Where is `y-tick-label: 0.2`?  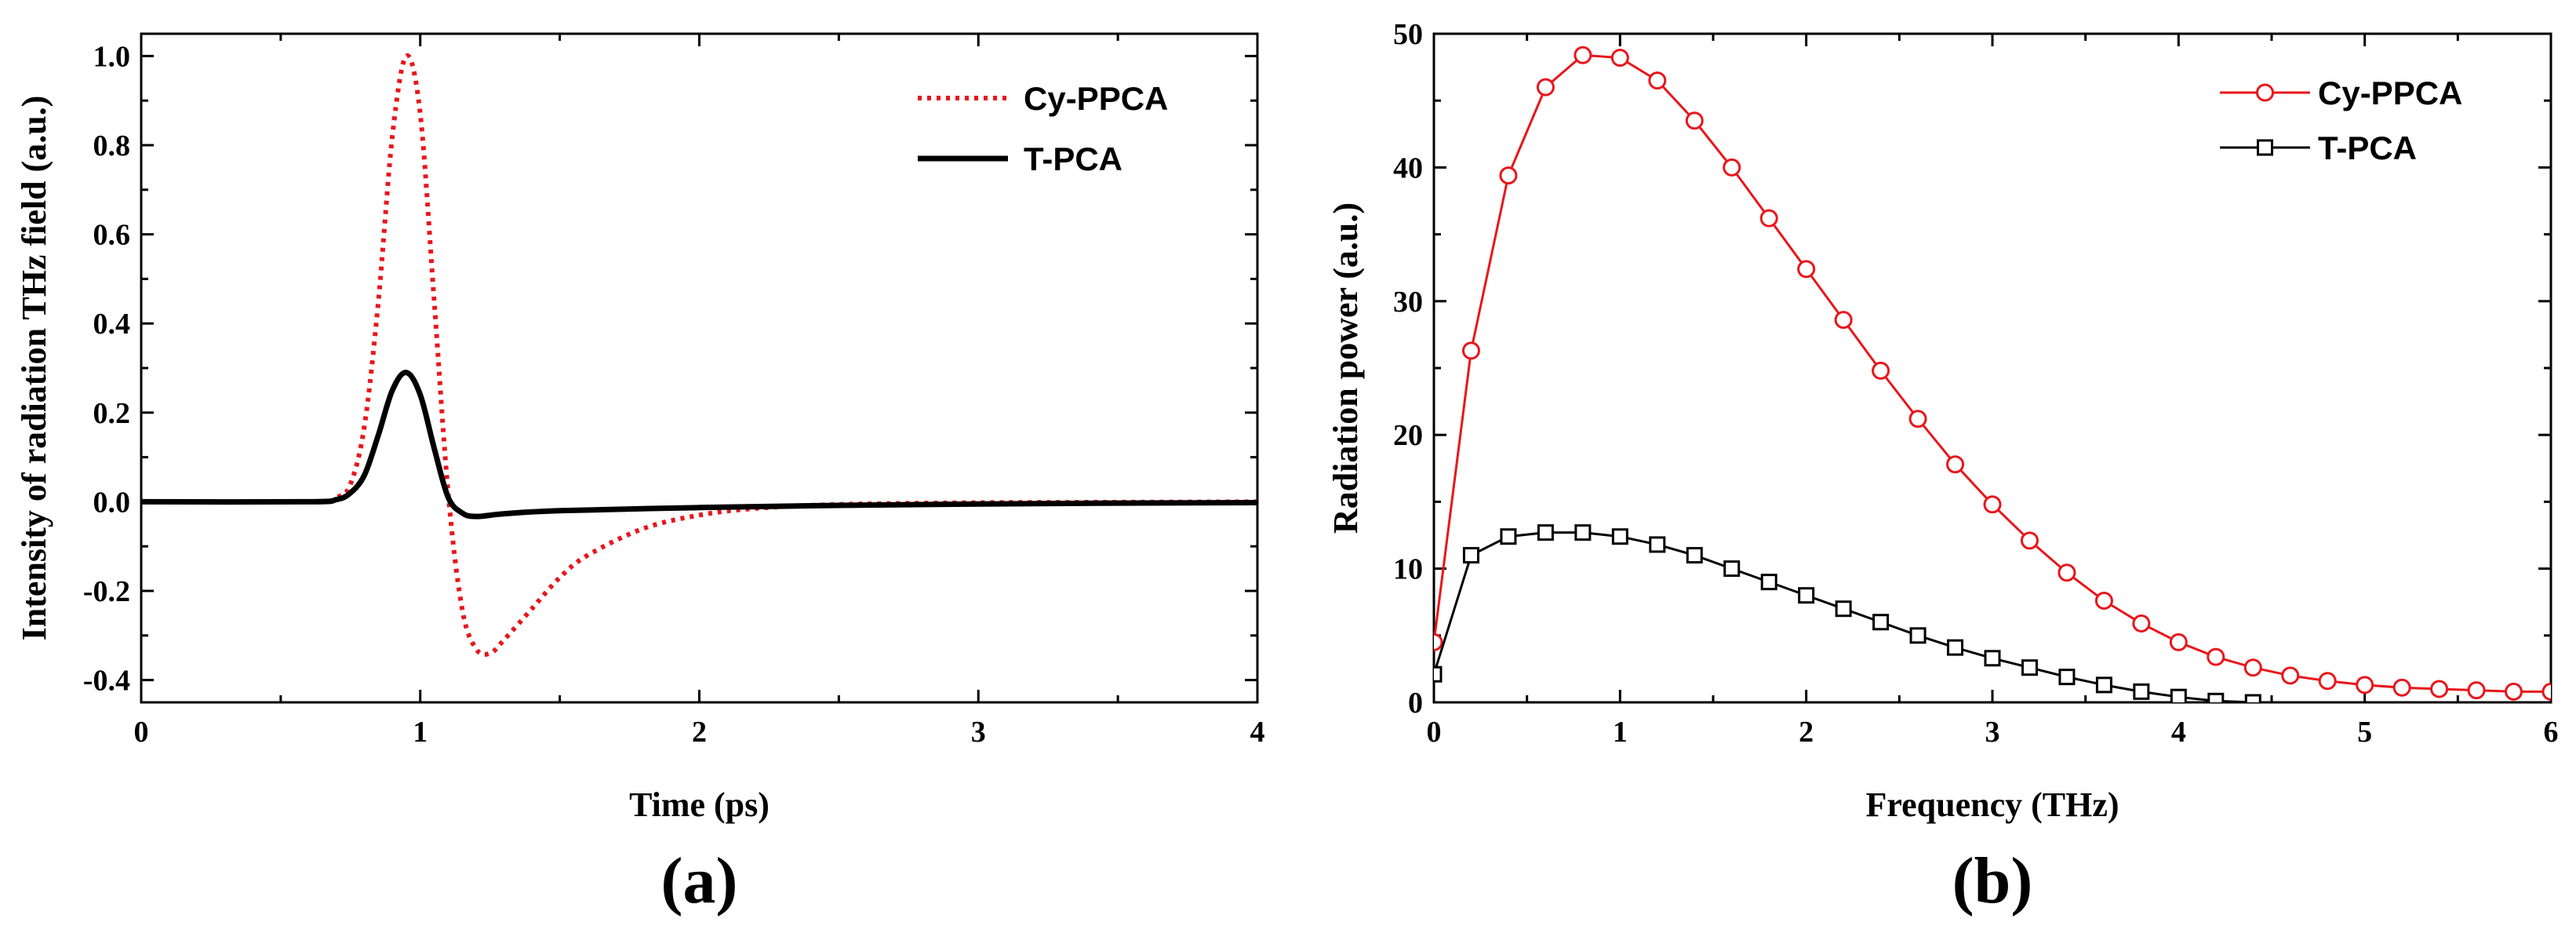 y-tick-label: 0.2 is located at coordinates (112, 413).